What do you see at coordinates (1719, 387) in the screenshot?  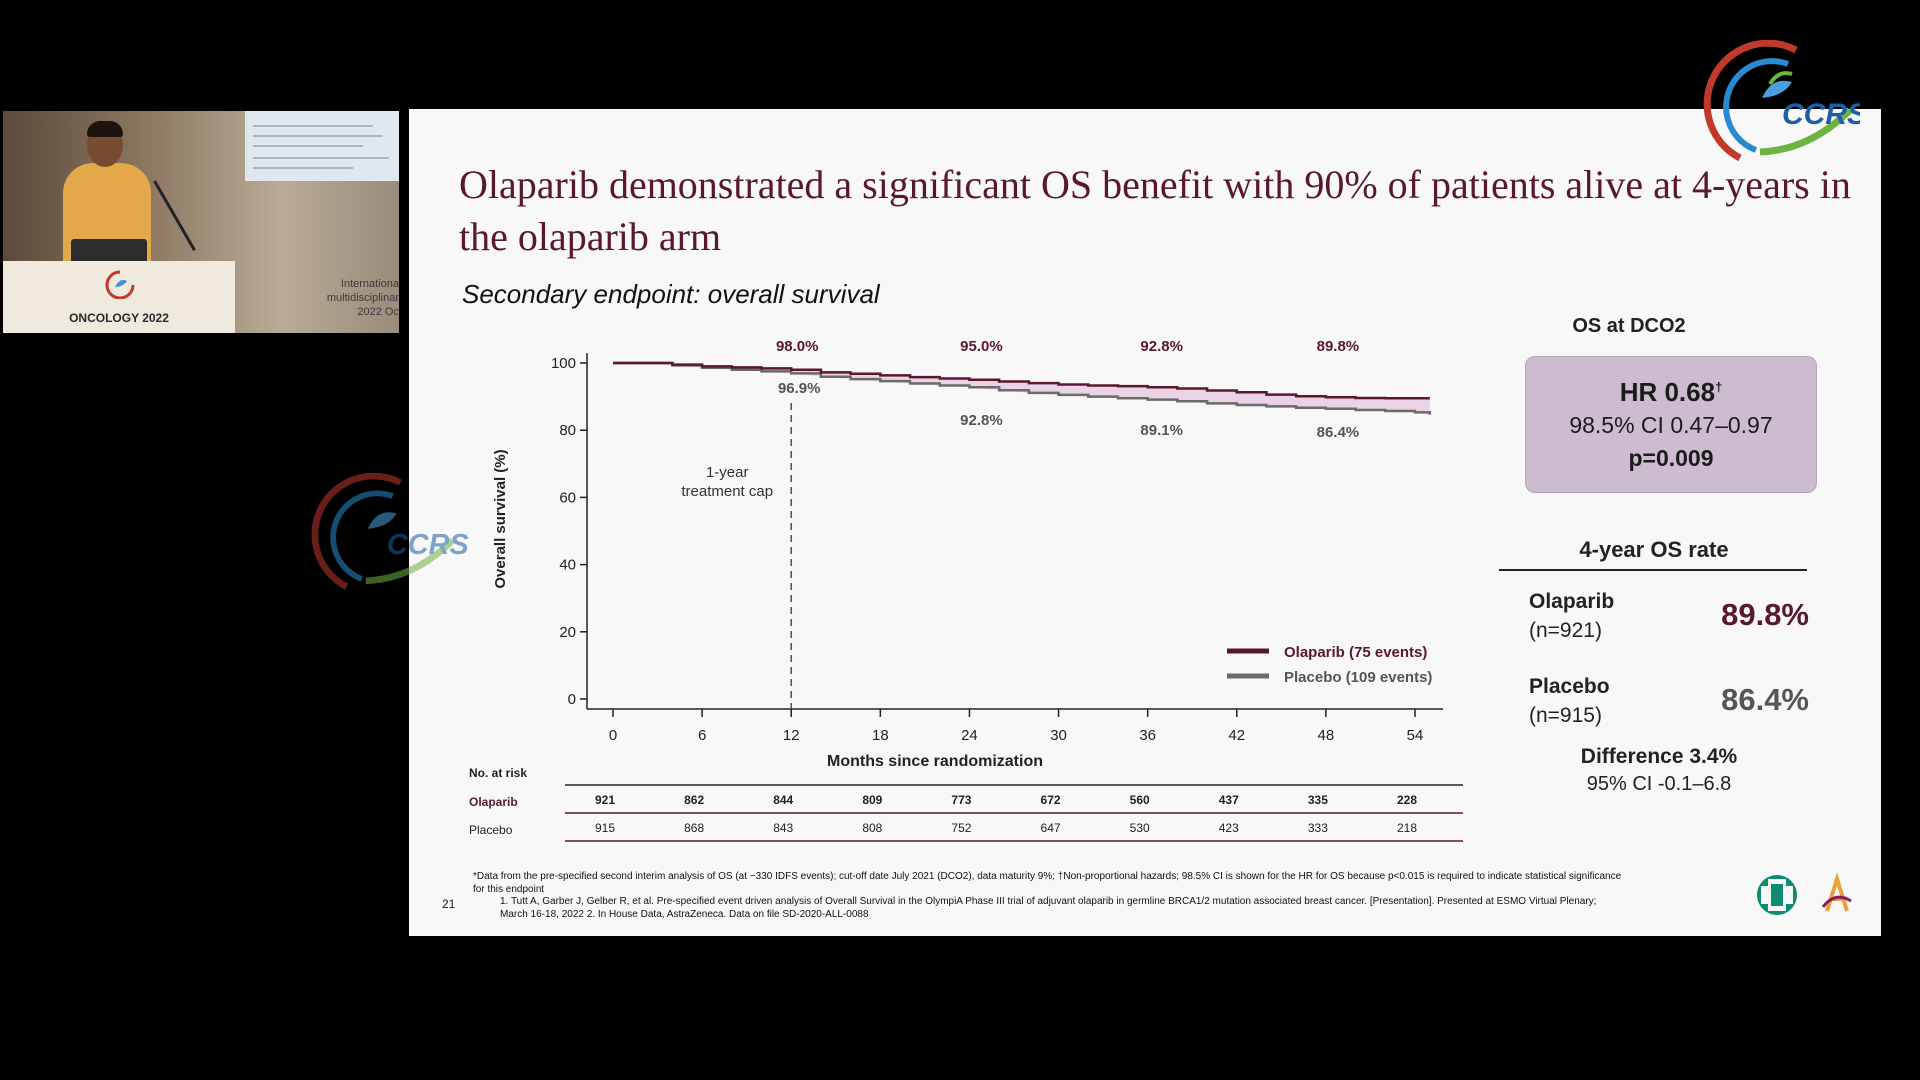 I see `hazard-ratio-dagger: †` at bounding box center [1719, 387].